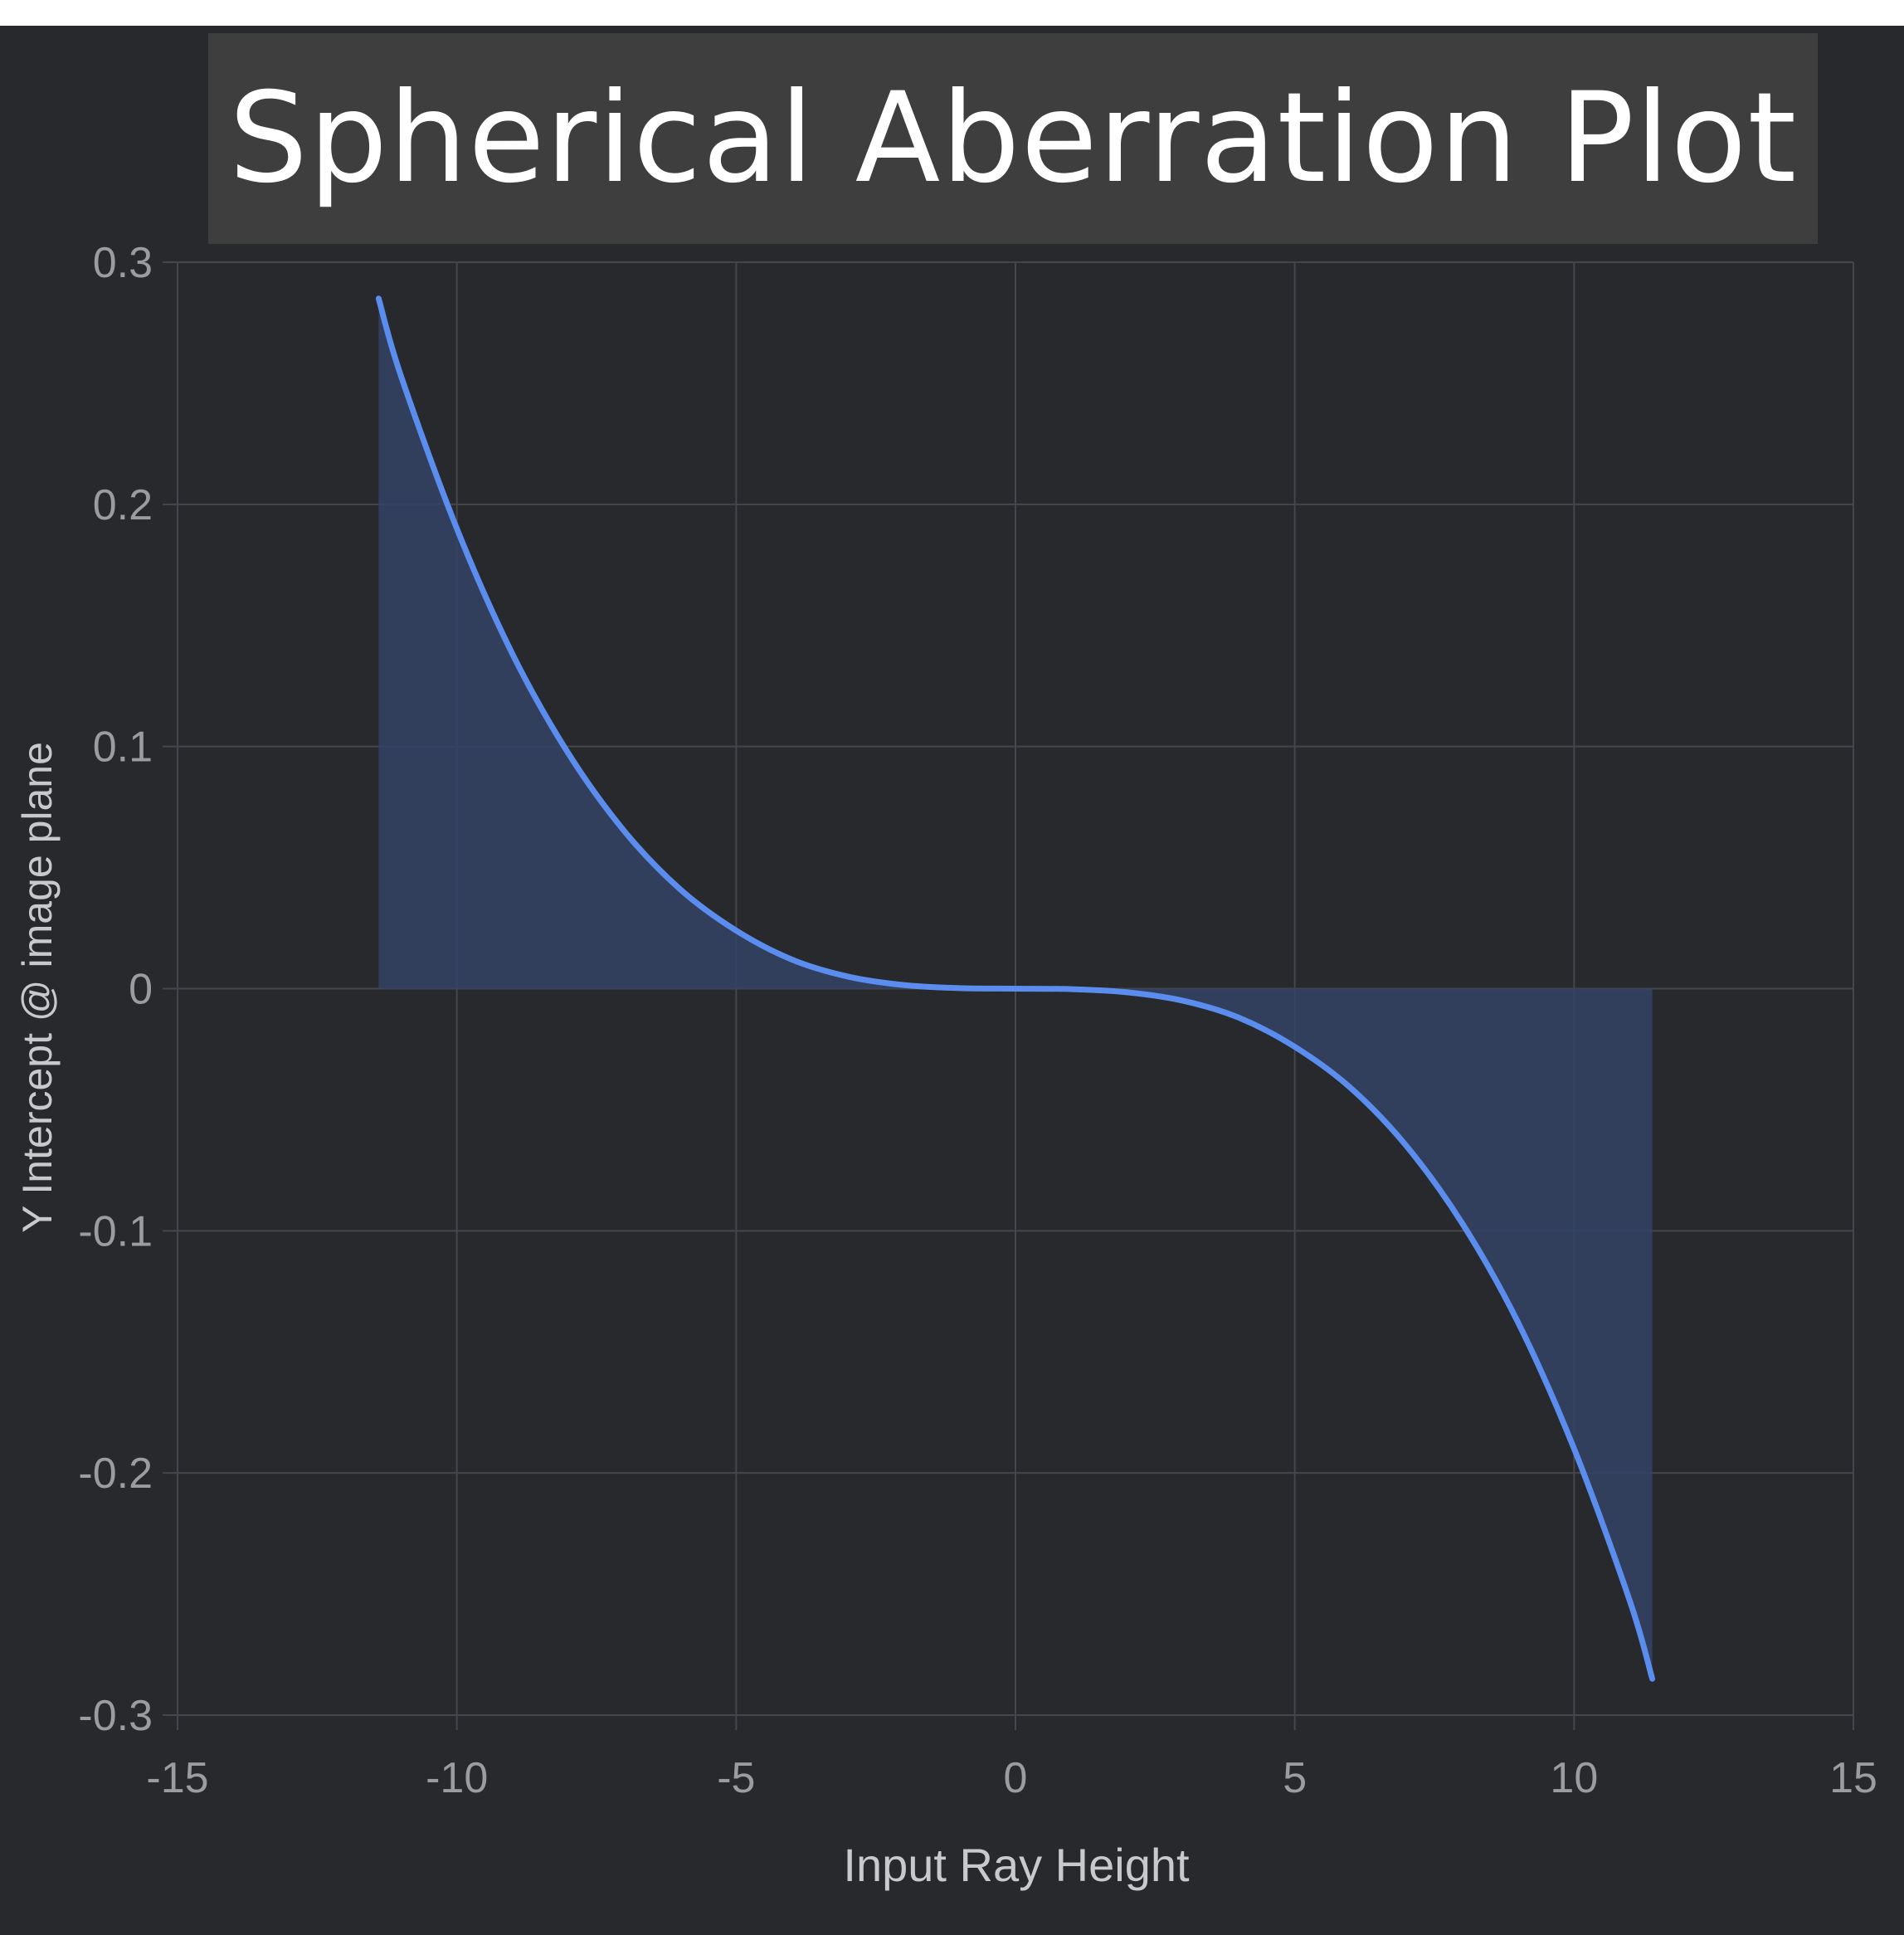 The height and width of the screenshot is (1935, 1904). What do you see at coordinates (1016, 1778) in the screenshot?
I see `x-tick-label: 0` at bounding box center [1016, 1778].